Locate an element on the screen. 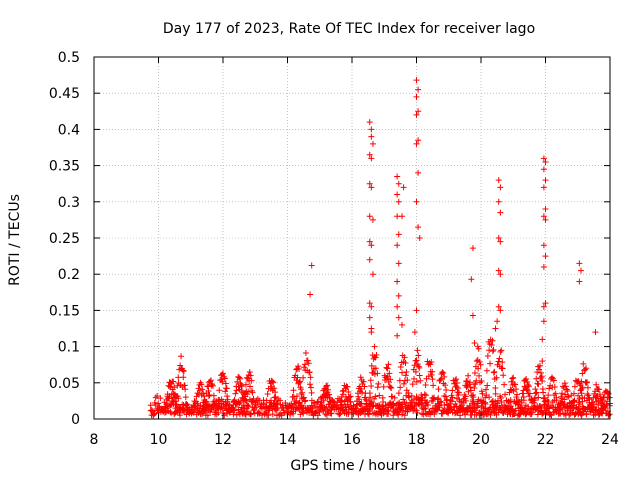 The width and height of the screenshot is (640, 484). y-axis-label: ROTI / TECUs is located at coordinates (15, 240).